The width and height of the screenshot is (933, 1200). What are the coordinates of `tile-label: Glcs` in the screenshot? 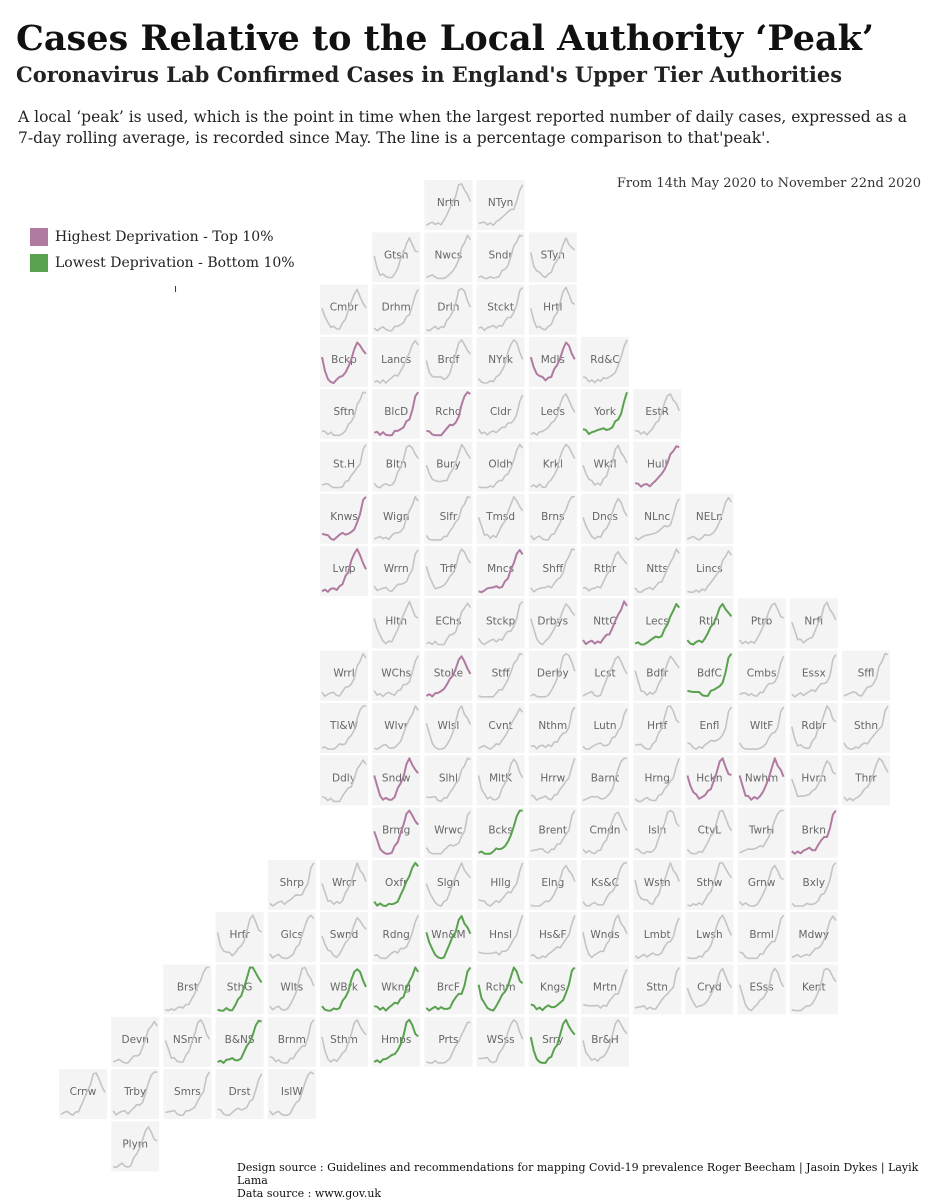 It's located at (292, 935).